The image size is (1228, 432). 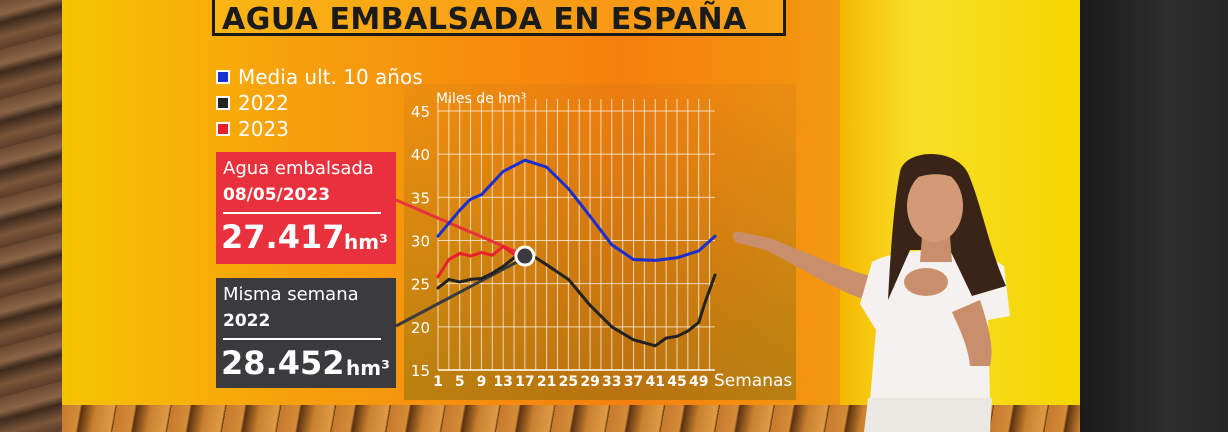 What do you see at coordinates (31, 216) in the screenshot?
I see `background-rocks` at bounding box center [31, 216].